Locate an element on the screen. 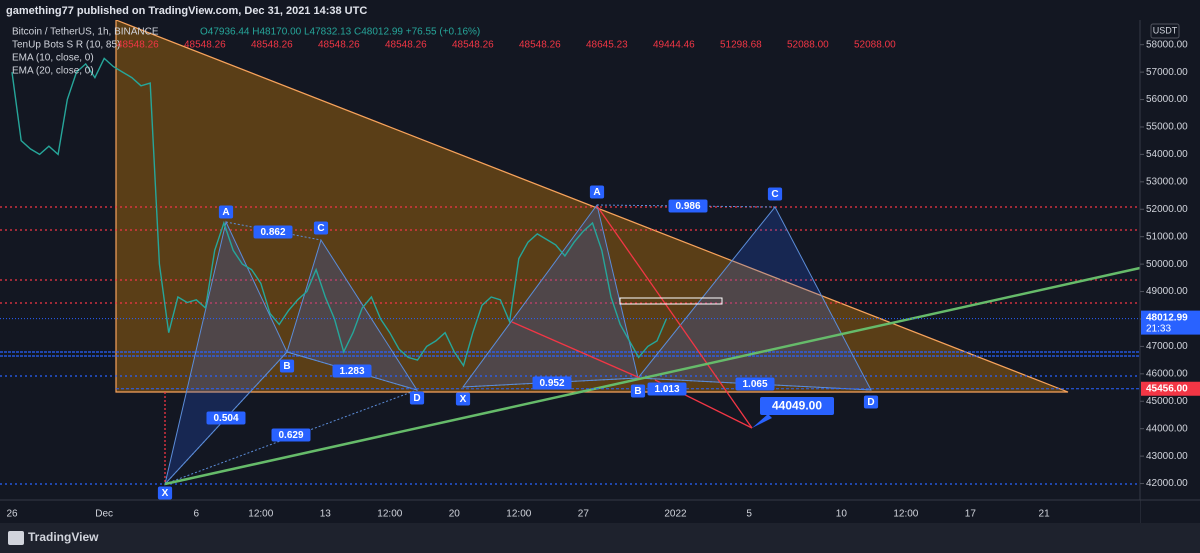 The width and height of the screenshot is (1200, 553). drawing-label: 1.013 is located at coordinates (666, 389).